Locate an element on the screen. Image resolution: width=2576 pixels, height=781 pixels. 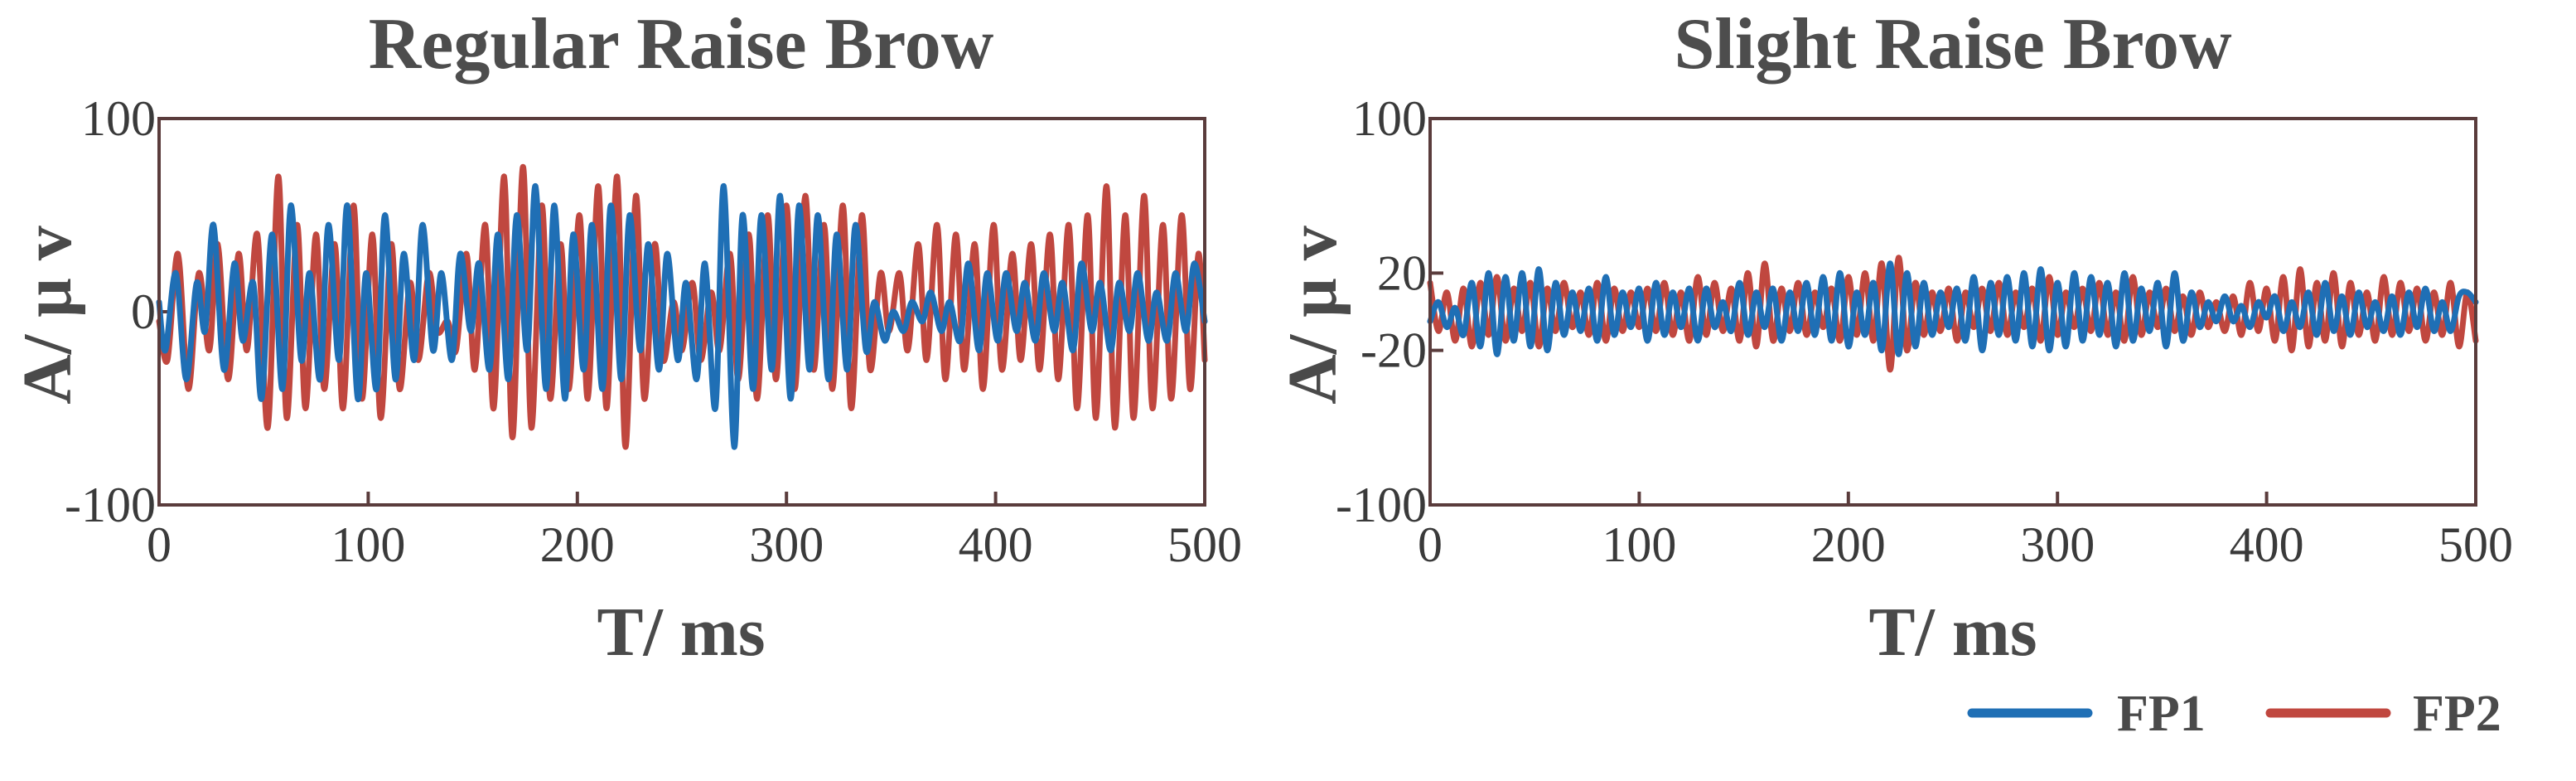
legend: FP1 FP2 is located at coordinates (2234, 714).